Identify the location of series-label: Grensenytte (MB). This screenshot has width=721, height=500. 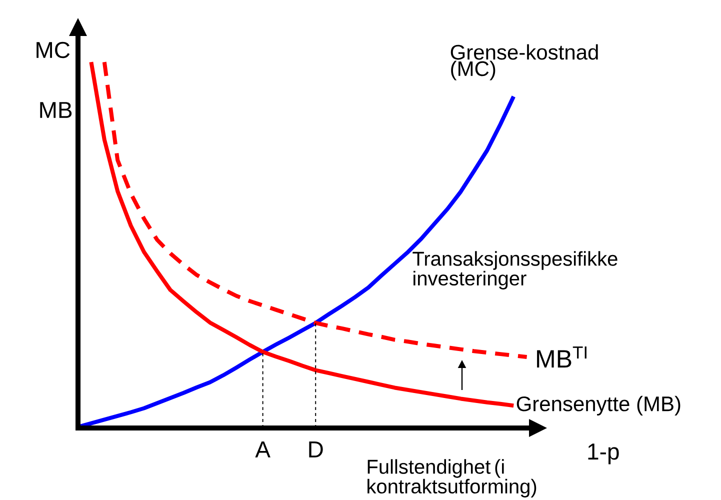
(598, 406).